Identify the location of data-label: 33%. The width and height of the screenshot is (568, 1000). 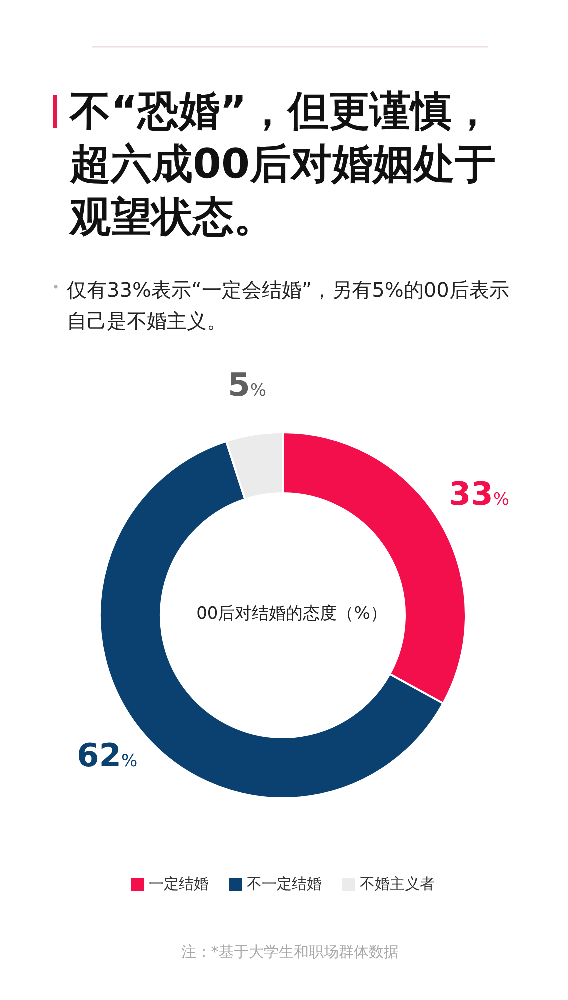
(479, 494).